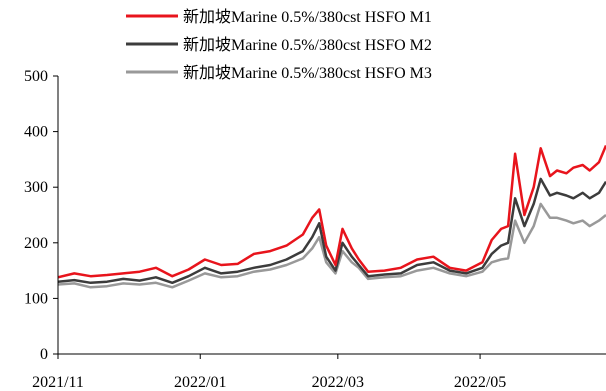  What do you see at coordinates (44, 354) in the screenshot?
I see `y-tick-label: 0` at bounding box center [44, 354].